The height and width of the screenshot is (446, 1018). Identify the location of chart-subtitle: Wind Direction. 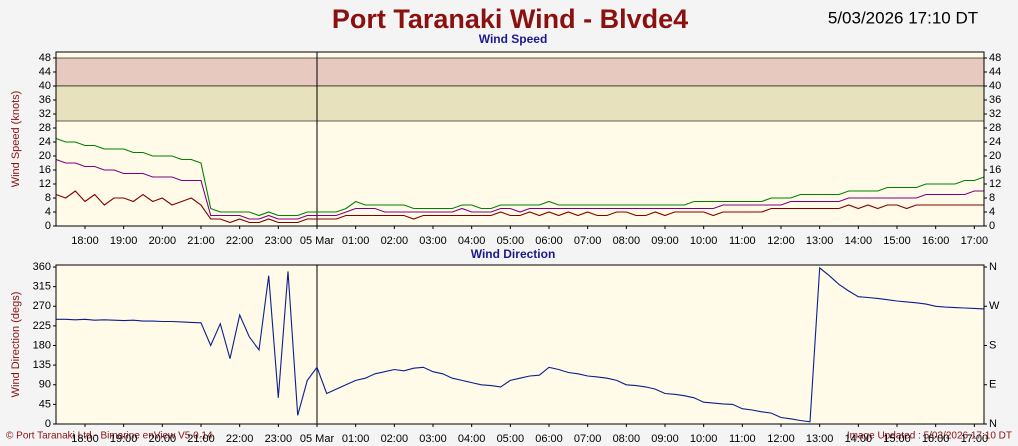
(513, 254).